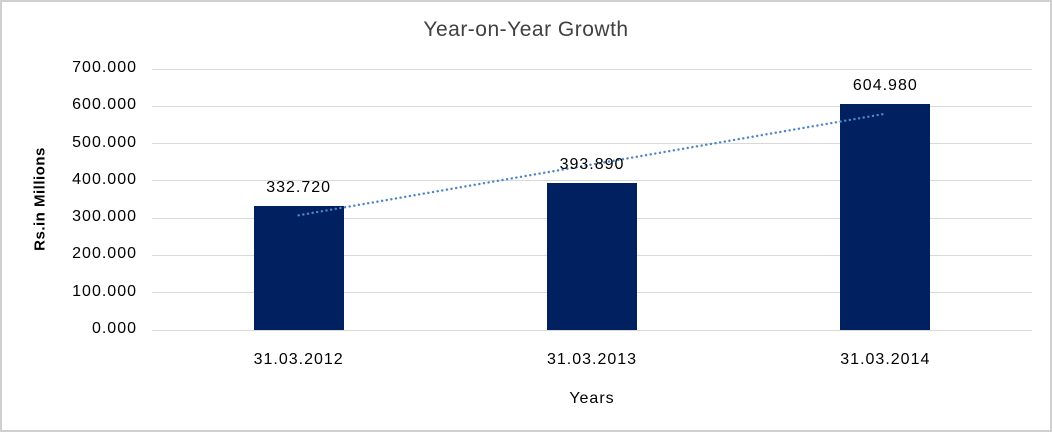 This screenshot has width=1052, height=432. Describe the element at coordinates (526, 29) in the screenshot. I see `chart-title: Year-on-Year Growth` at that location.